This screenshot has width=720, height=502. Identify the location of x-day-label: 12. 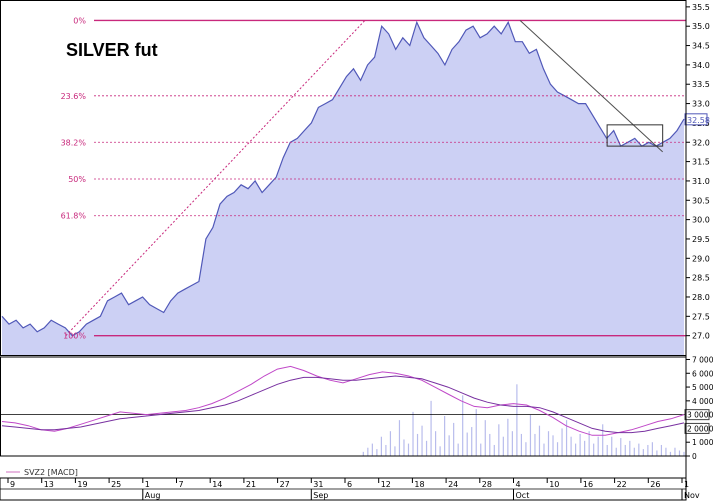
(386, 484).